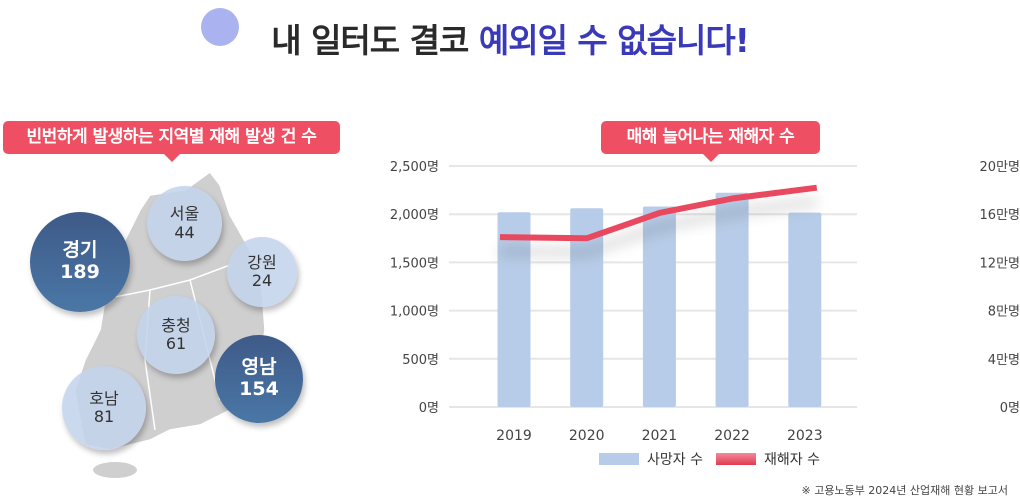 This screenshot has width=1020, height=500. I want to click on legend-swatch-line, so click(736, 459).